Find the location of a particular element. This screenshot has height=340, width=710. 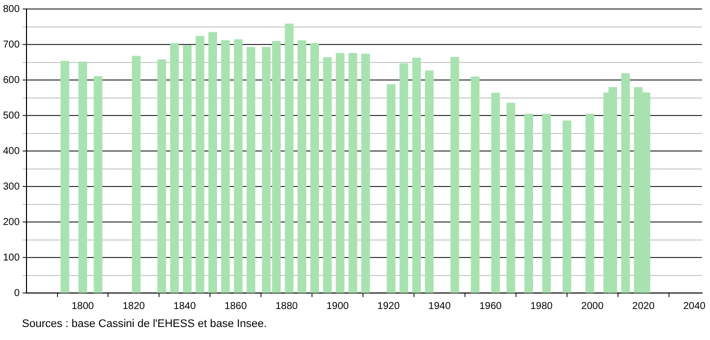

x-tick-label: 1980 is located at coordinates (542, 306).